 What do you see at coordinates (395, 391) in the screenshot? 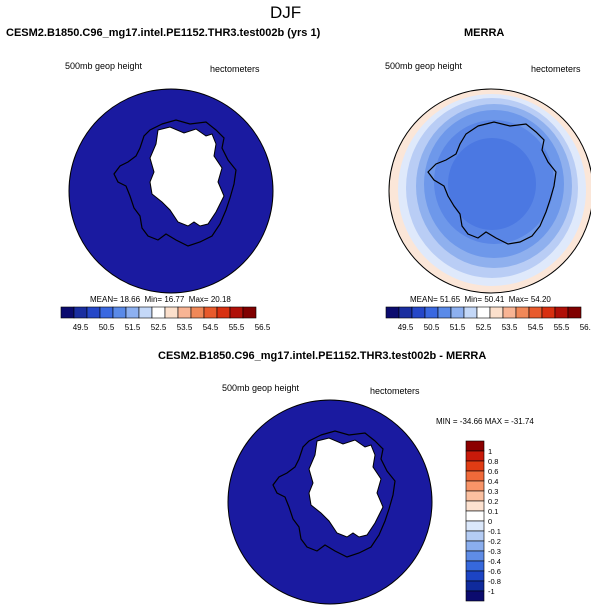
I see `diff-units-label: hectometers` at bounding box center [395, 391].